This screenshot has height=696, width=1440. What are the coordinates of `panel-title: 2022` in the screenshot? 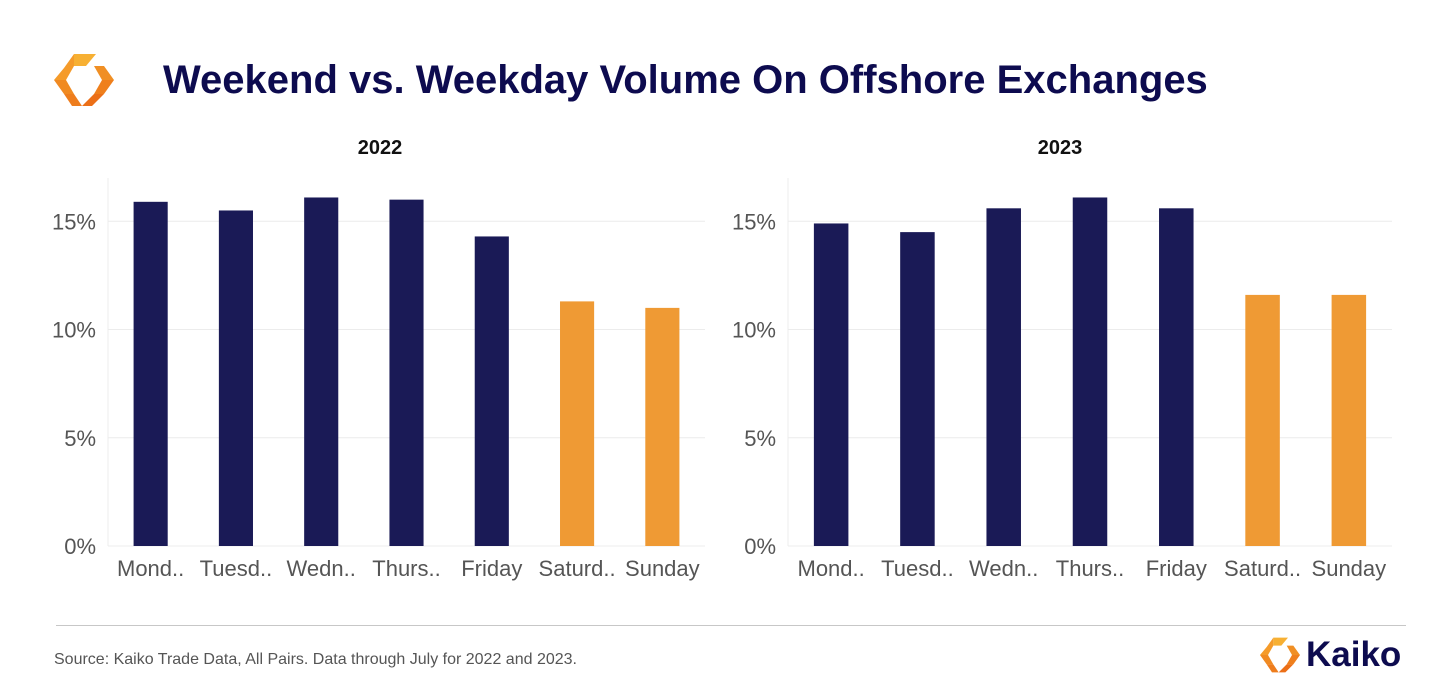 It's located at (380, 148).